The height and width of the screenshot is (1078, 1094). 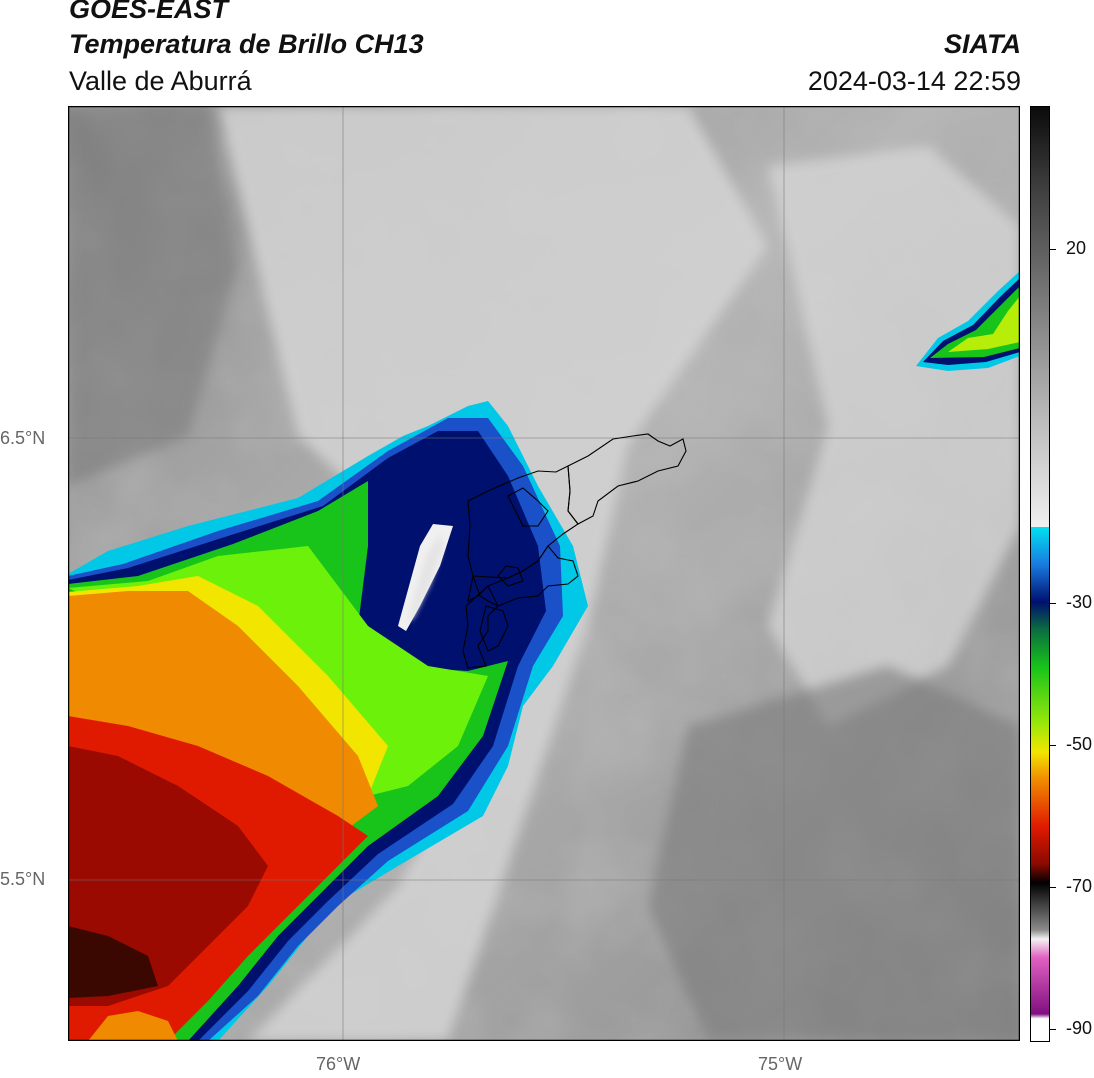 I want to click on lon-label: 76°W, so click(x=338, y=1064).